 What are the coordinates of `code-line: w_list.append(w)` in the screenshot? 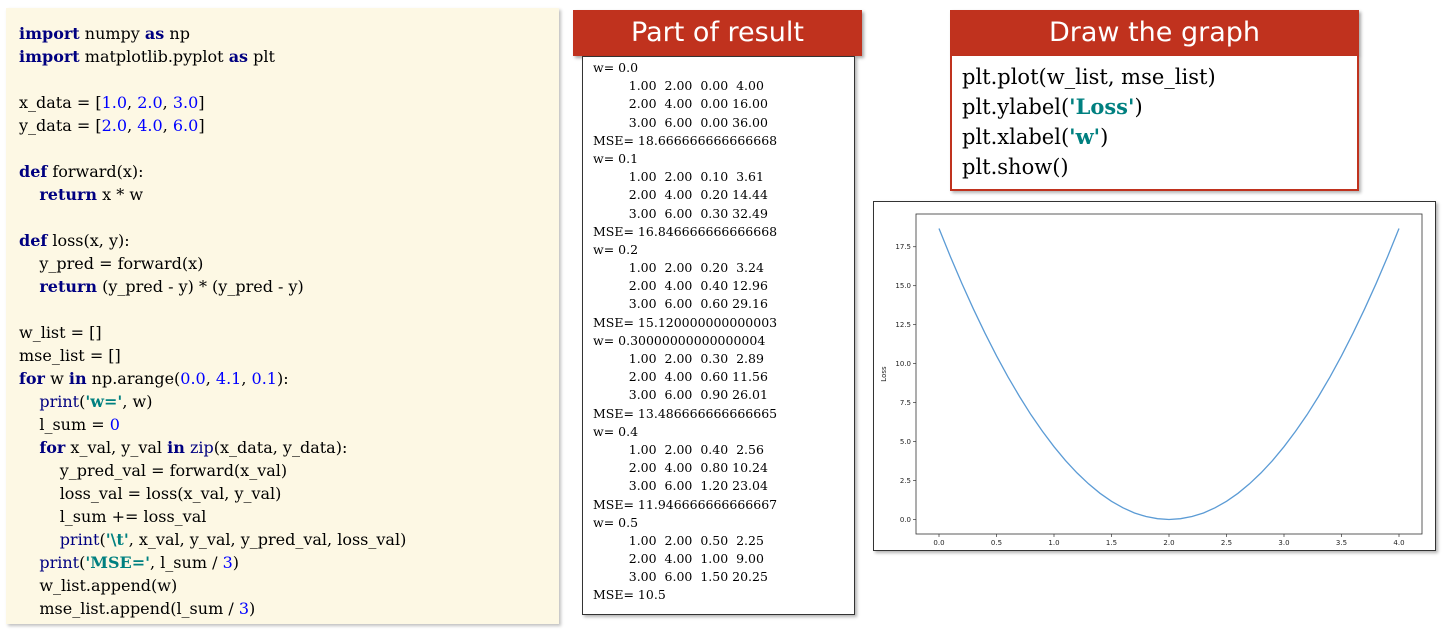 It's located at (212, 585).